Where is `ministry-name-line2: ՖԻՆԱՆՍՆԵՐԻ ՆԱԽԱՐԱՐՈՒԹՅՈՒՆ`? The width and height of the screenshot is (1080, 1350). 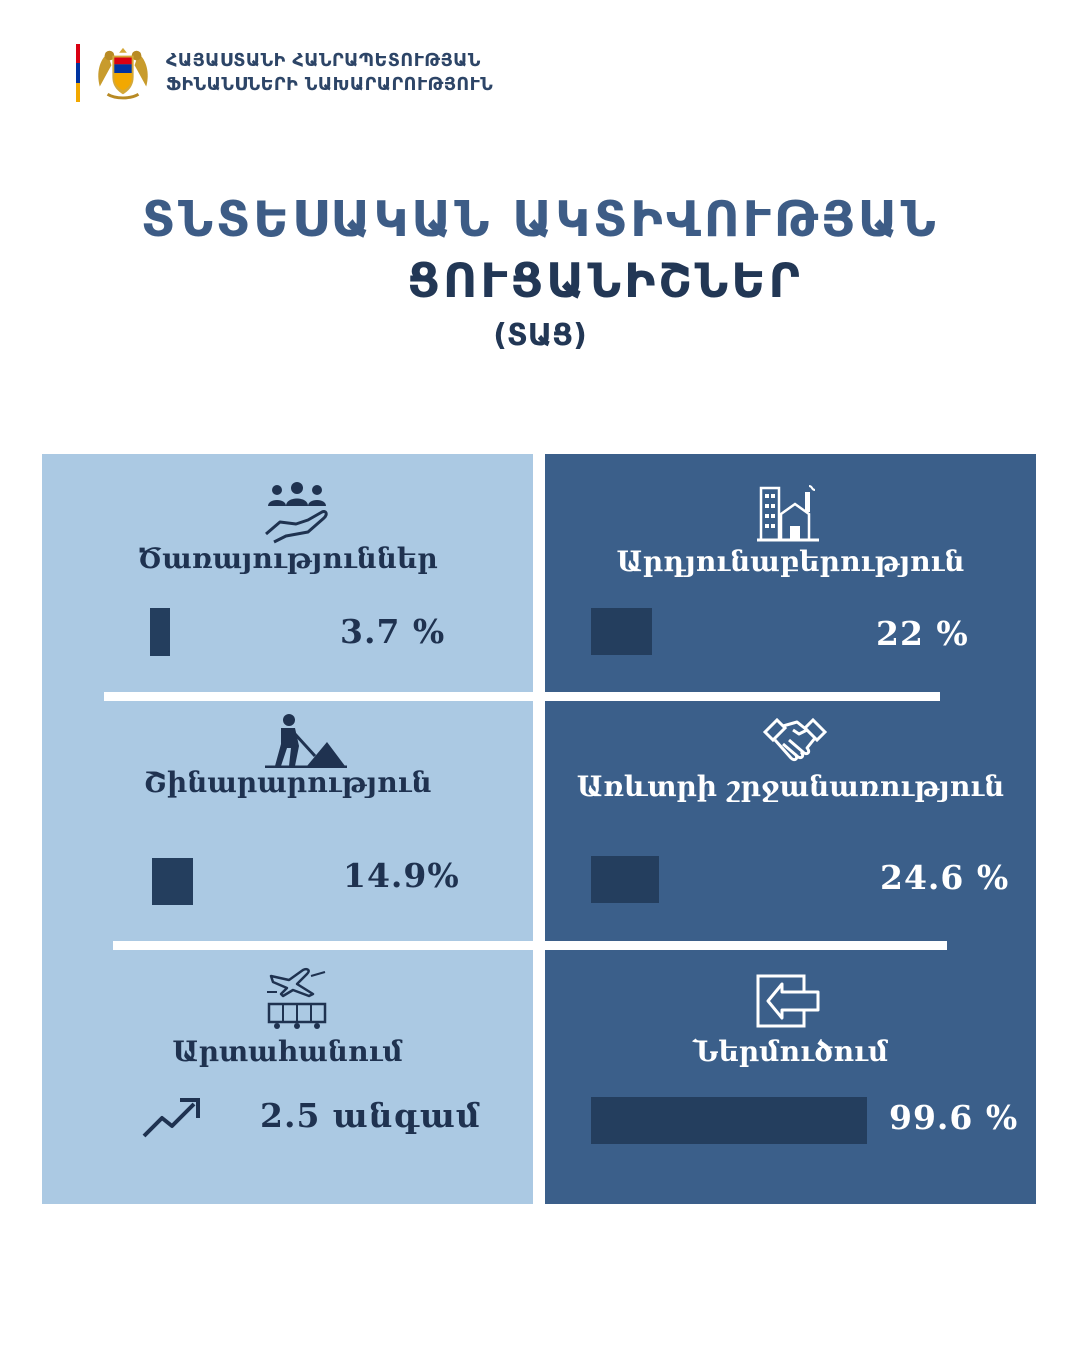
ministry-name-line2: ՖԻՆԱՆՍՆԵՐԻ ՆԱԽԱՐԱՐՈՒԹՅՈՒՆ is located at coordinates (330, 85).